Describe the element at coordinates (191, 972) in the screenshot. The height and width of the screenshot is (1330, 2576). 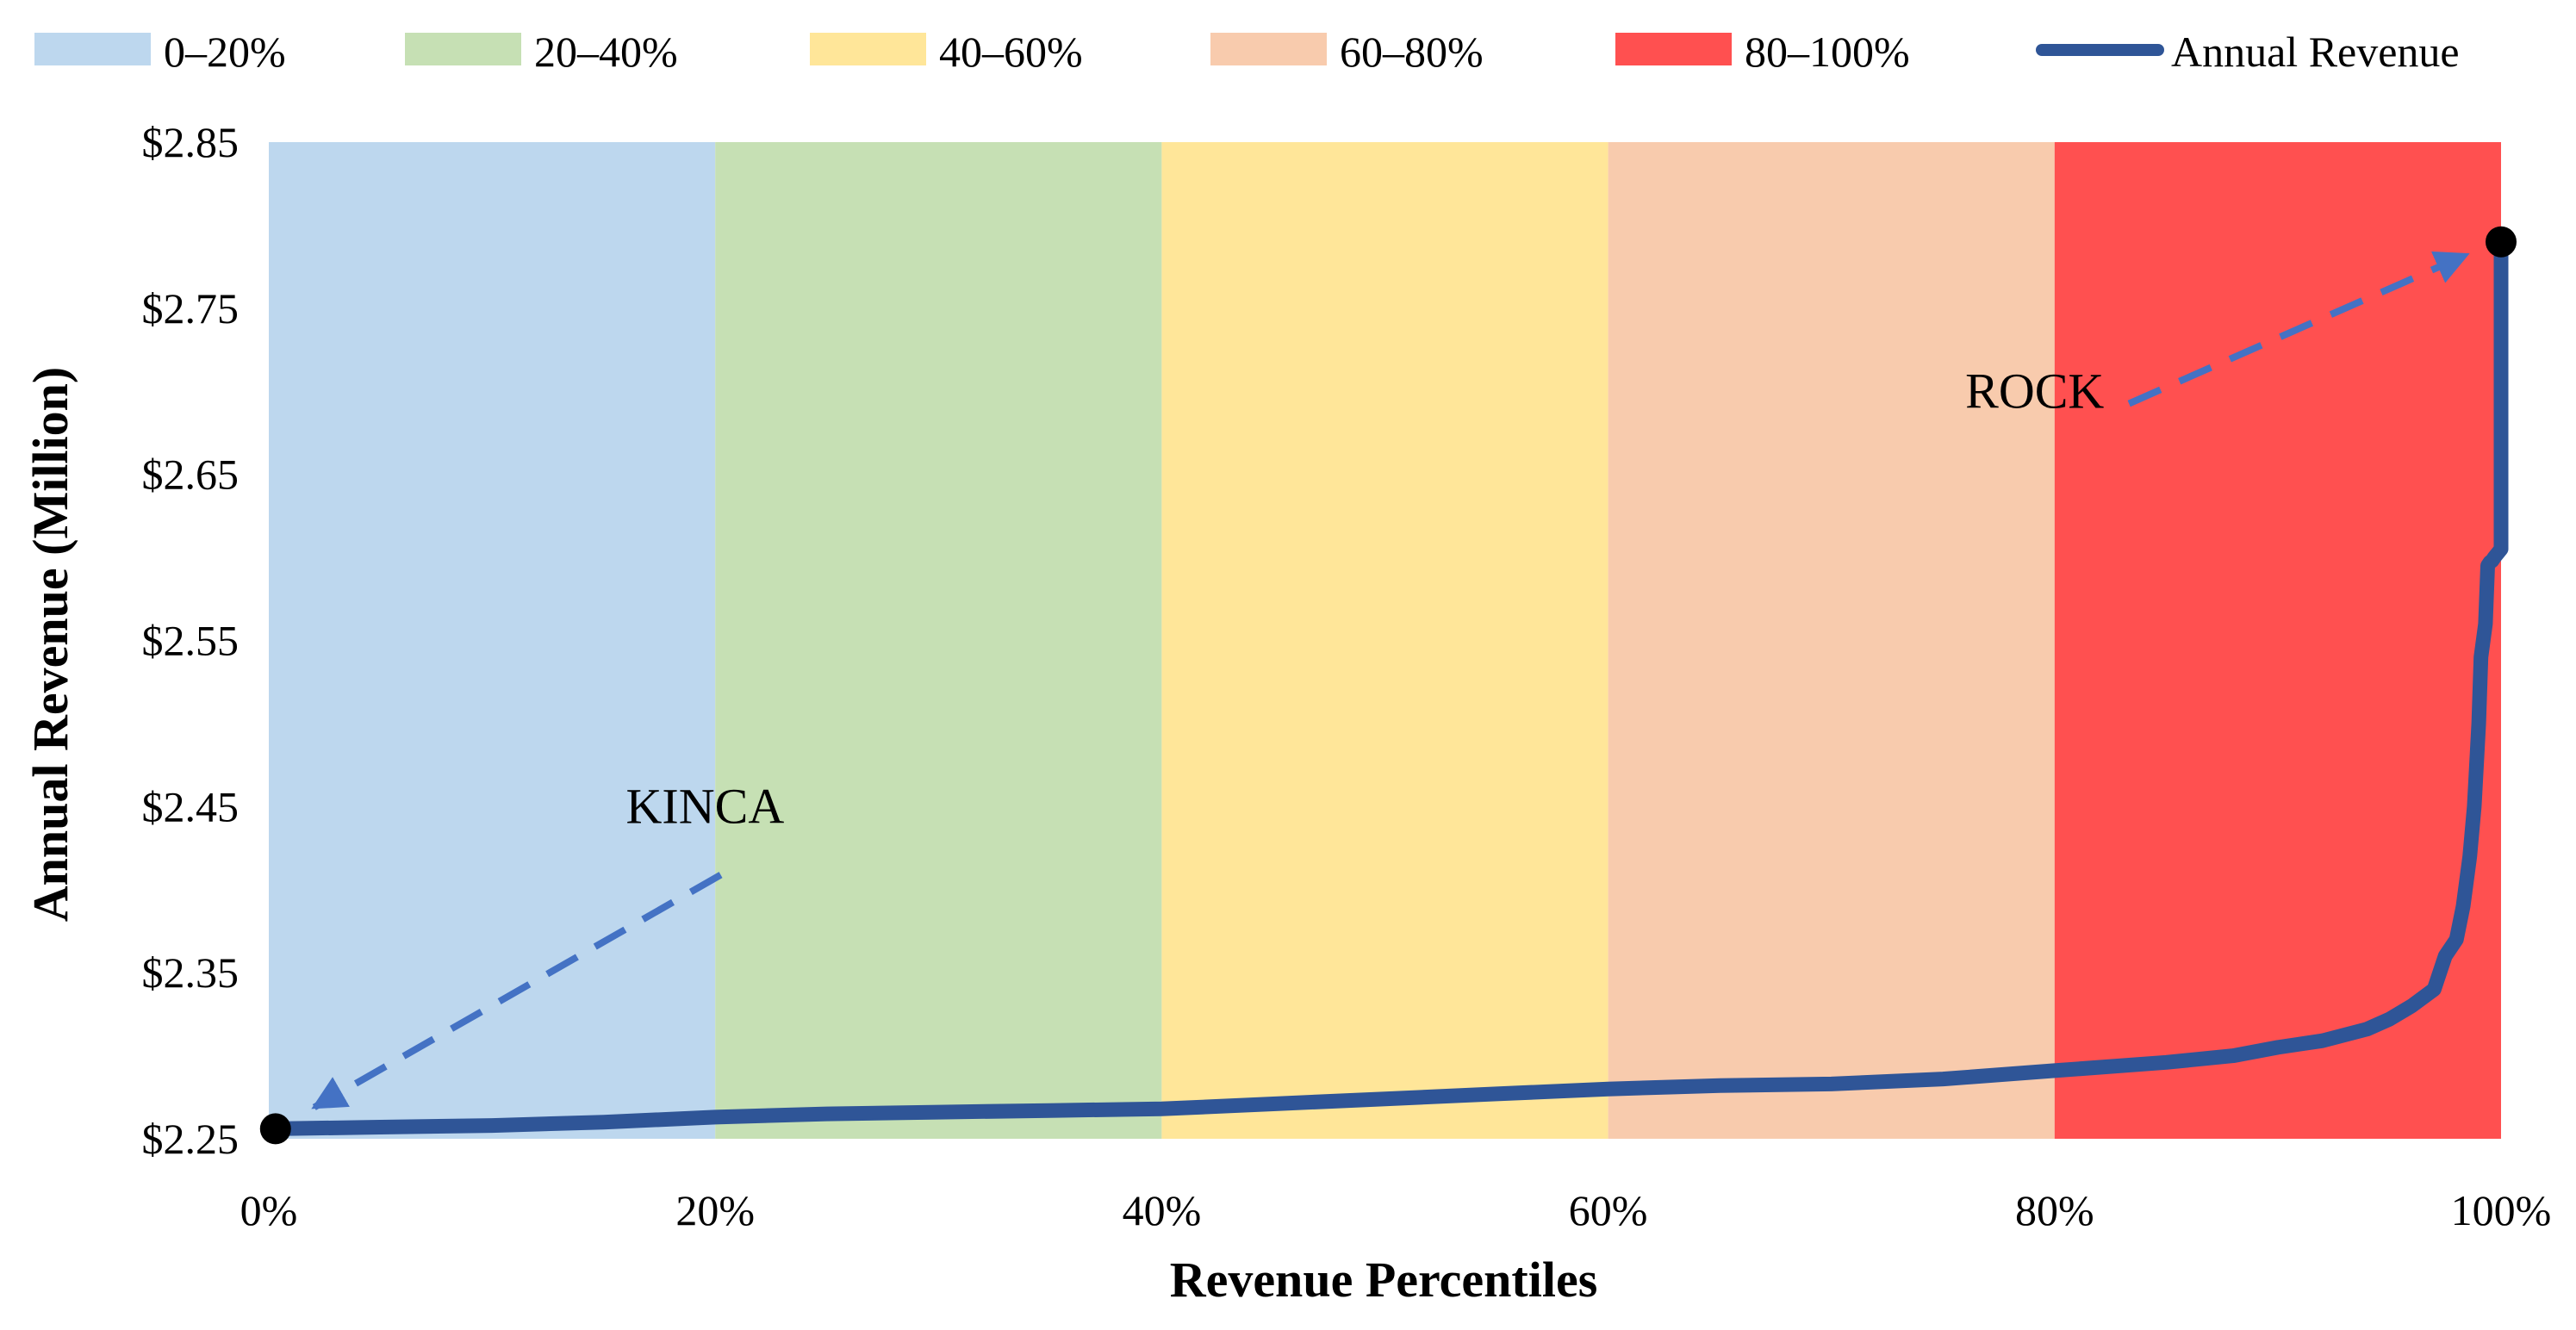
I see `y-tick-label: $2.35` at that location.